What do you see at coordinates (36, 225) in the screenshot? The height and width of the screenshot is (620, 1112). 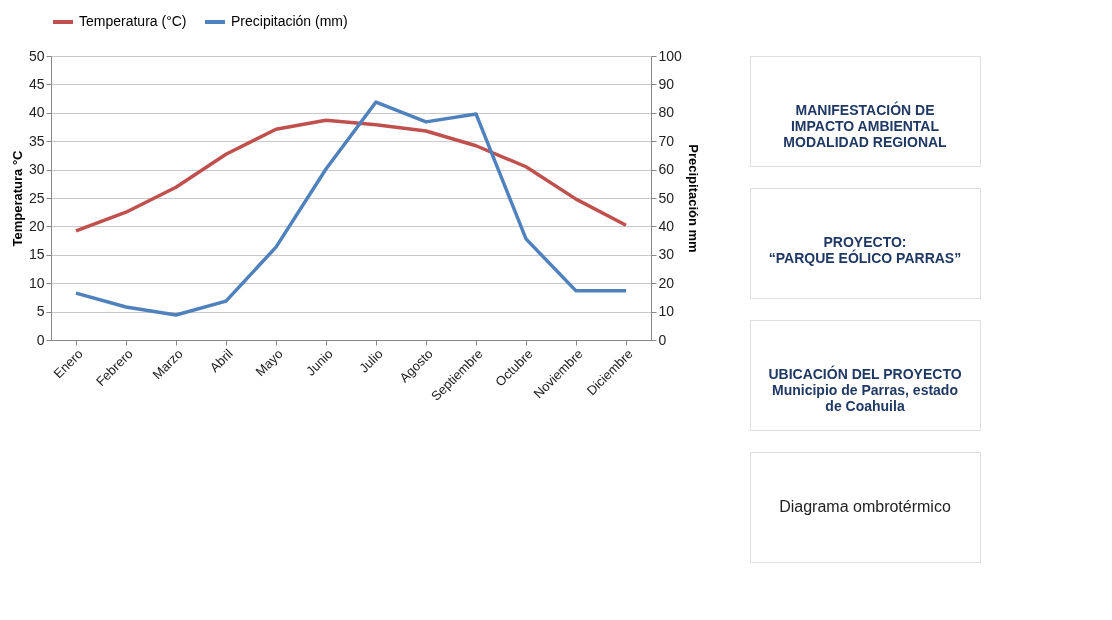 I see `y-tick-label: 20` at bounding box center [36, 225].